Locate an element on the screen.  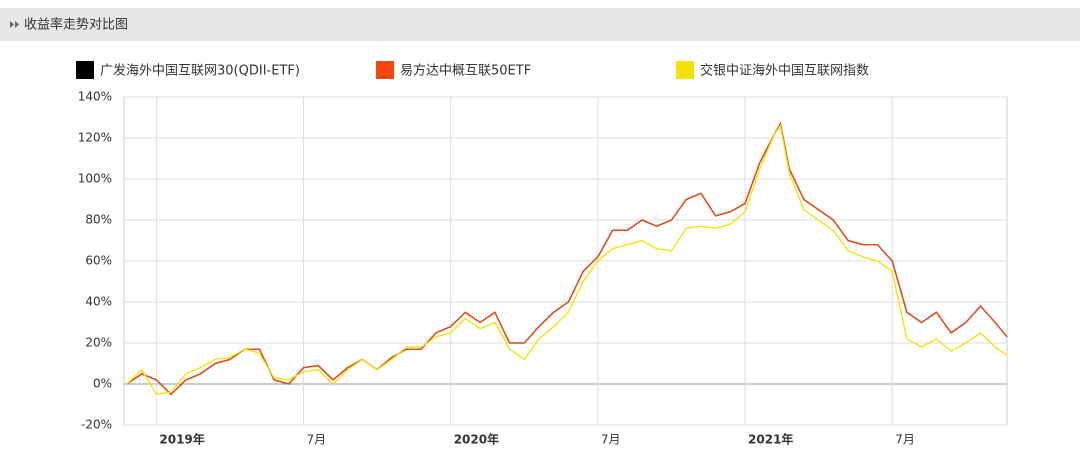
legend-label: 易方达中概互联50ETF is located at coordinates (465, 71).